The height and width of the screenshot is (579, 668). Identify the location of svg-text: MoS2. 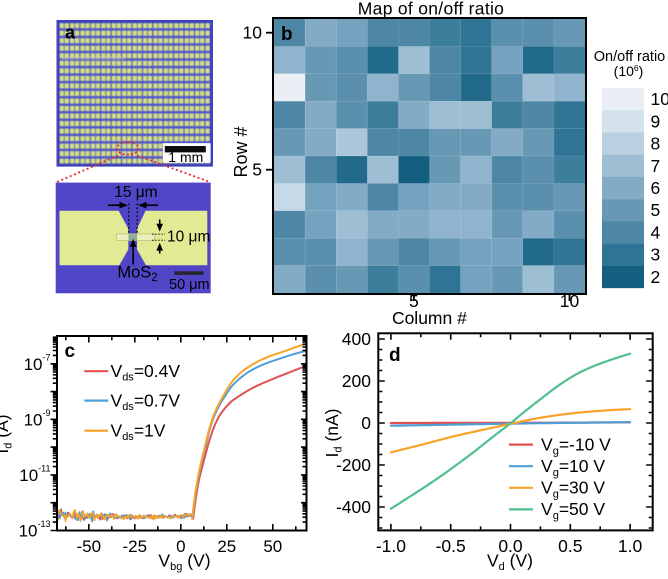
(137, 274).